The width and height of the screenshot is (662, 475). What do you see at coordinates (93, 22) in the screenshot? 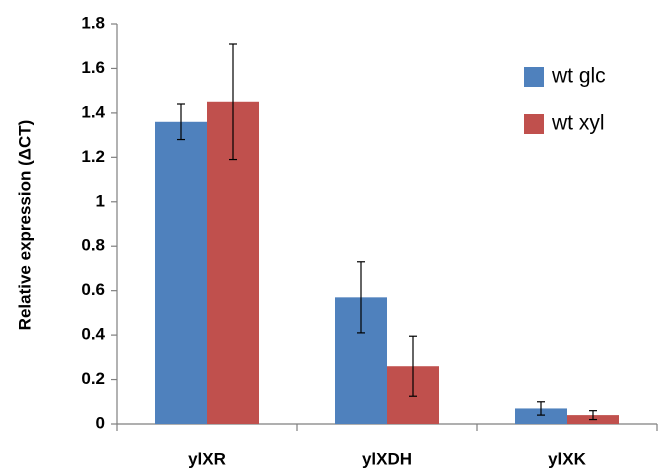
I see `y-tick-label: 1.8` at bounding box center [93, 22].